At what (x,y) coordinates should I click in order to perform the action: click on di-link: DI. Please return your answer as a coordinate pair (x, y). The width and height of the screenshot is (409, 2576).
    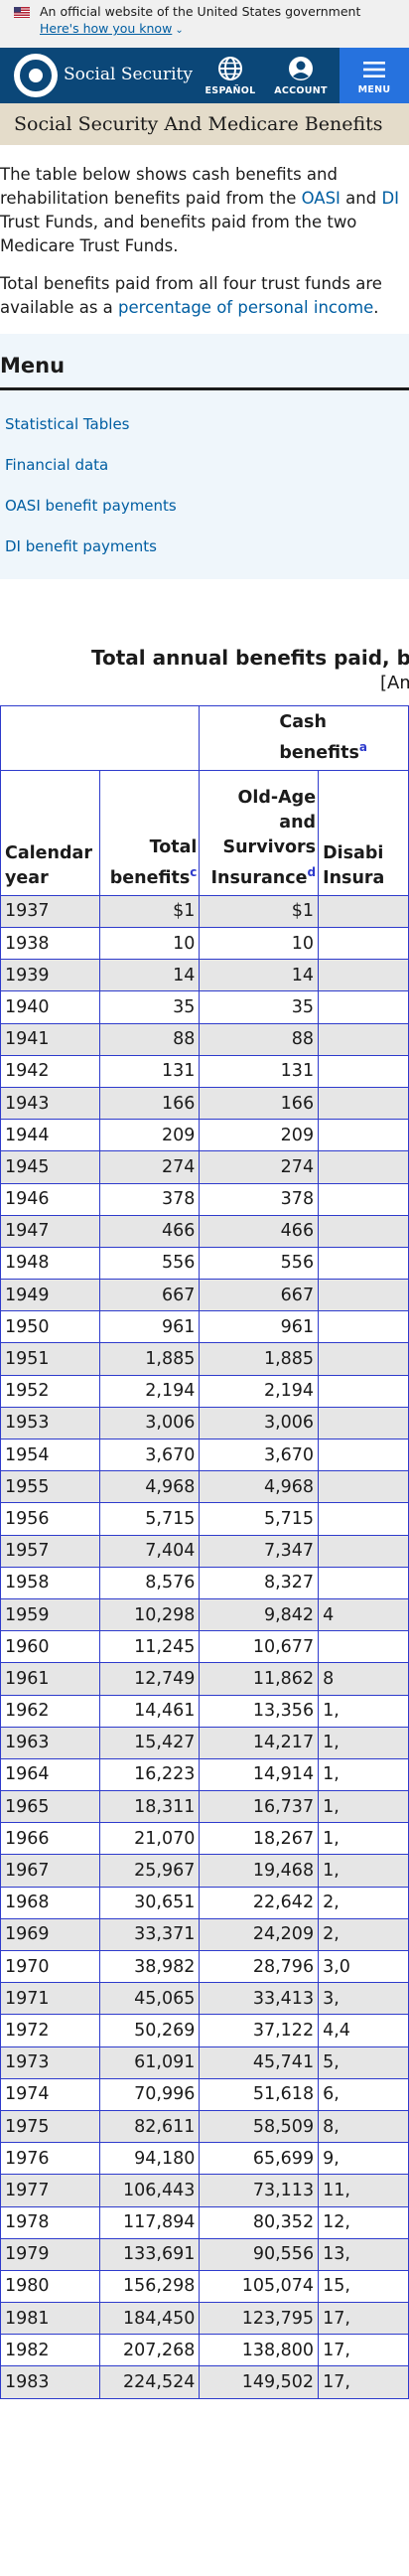
    Looking at the image, I should click on (390, 199).